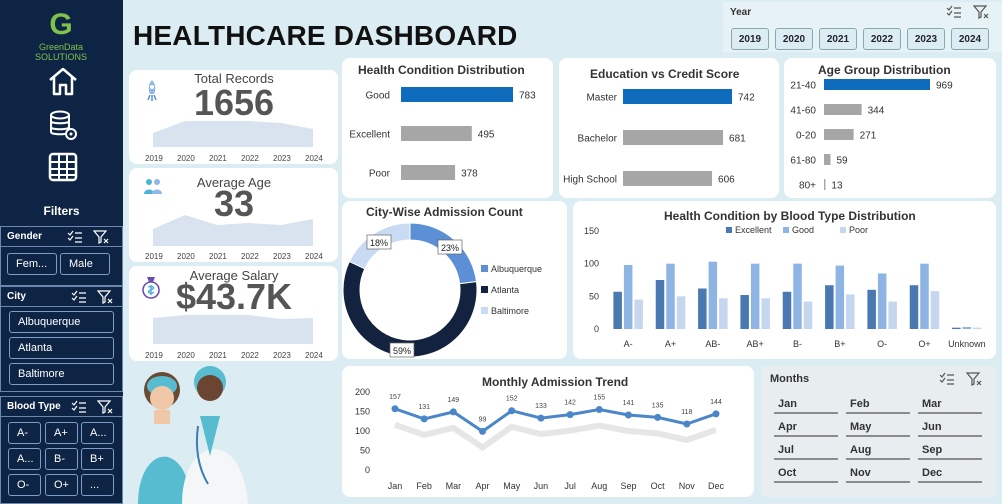 The height and width of the screenshot is (504, 1002). I want to click on city-option-atlanta: Atlanta, so click(61, 348).